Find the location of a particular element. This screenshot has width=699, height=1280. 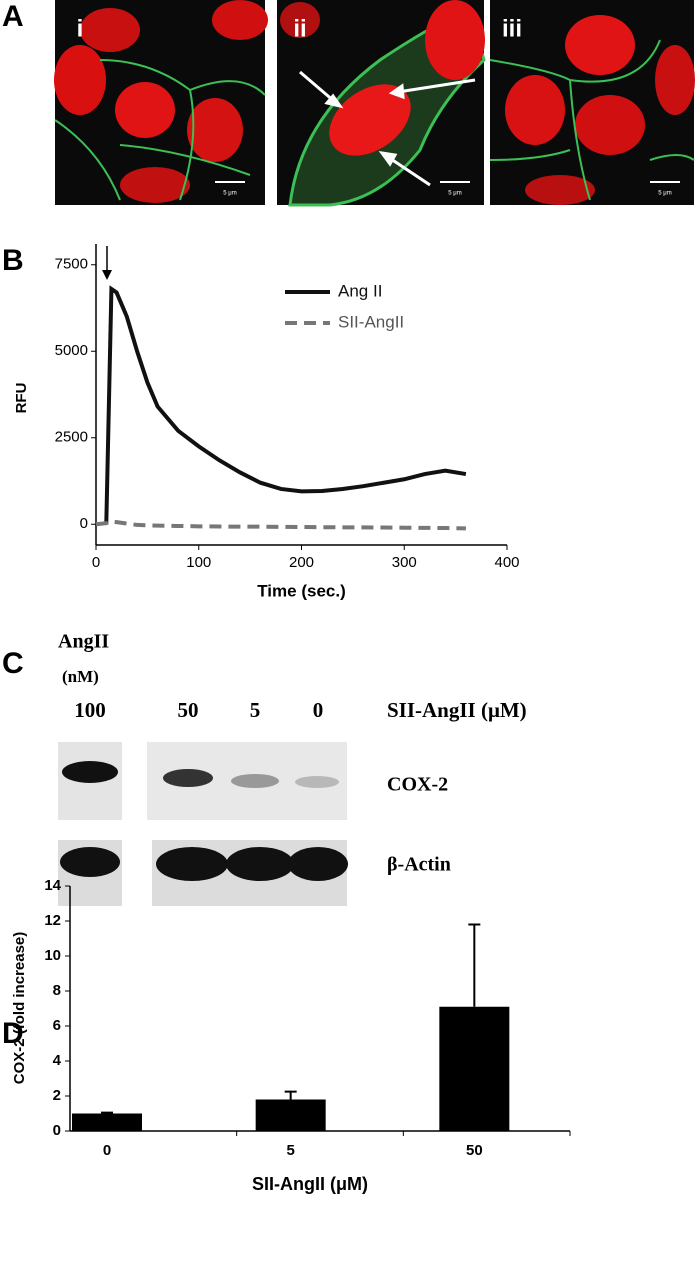

y-tick-label: 14 is located at coordinates (52, 885).